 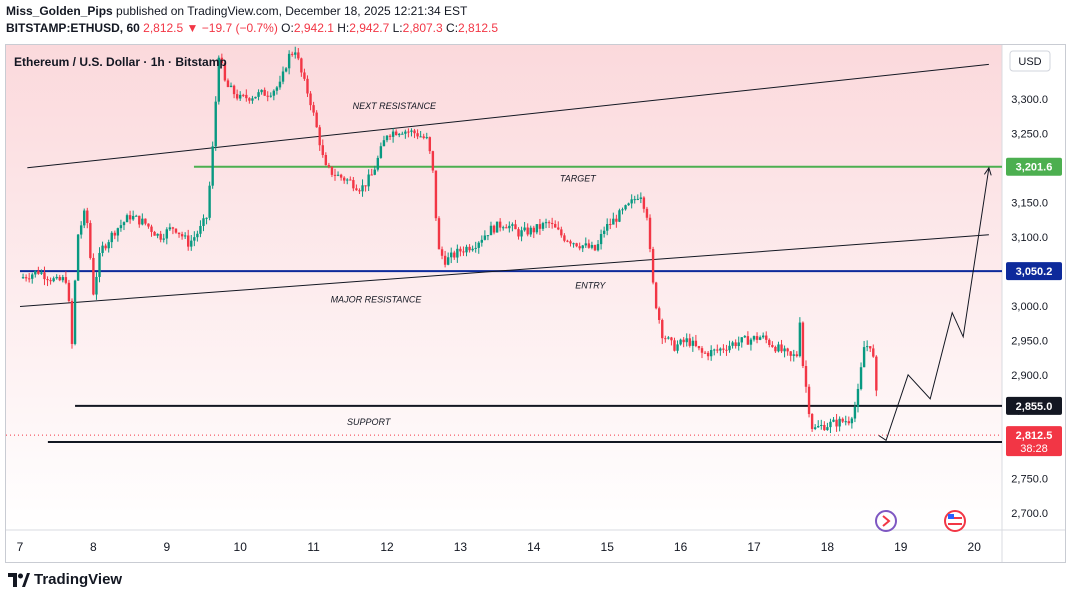 I want to click on trend-line-major-resistance, so click(x=504, y=270).